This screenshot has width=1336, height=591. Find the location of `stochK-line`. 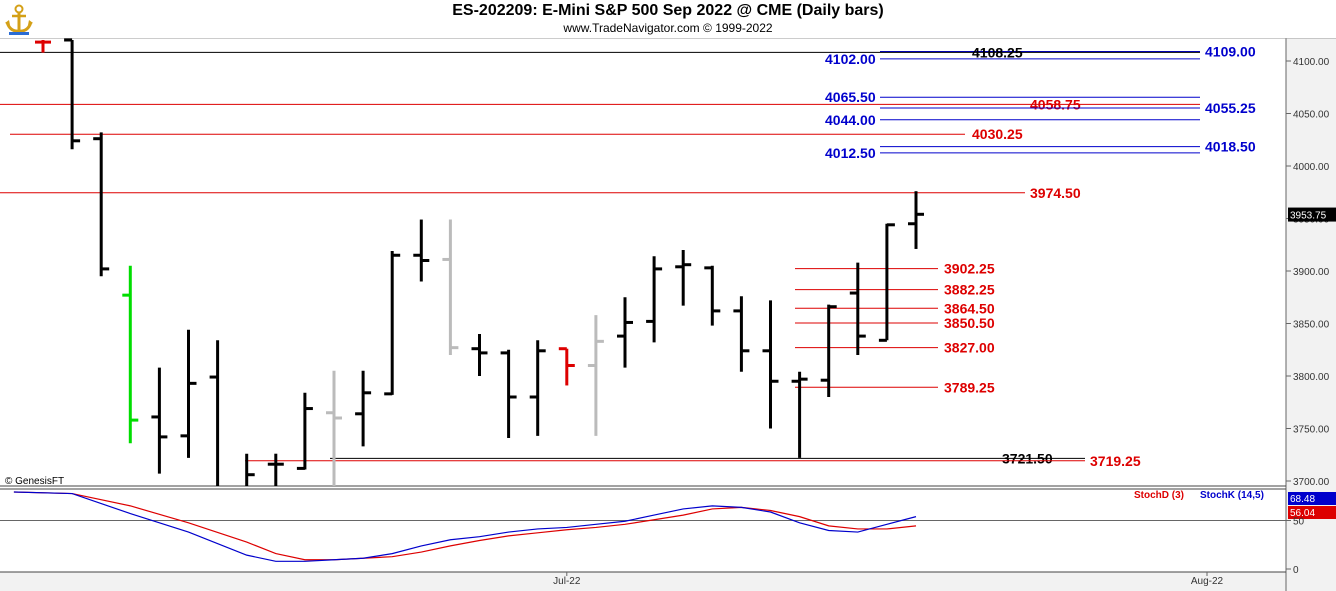

stochK-line is located at coordinates (465, 526).